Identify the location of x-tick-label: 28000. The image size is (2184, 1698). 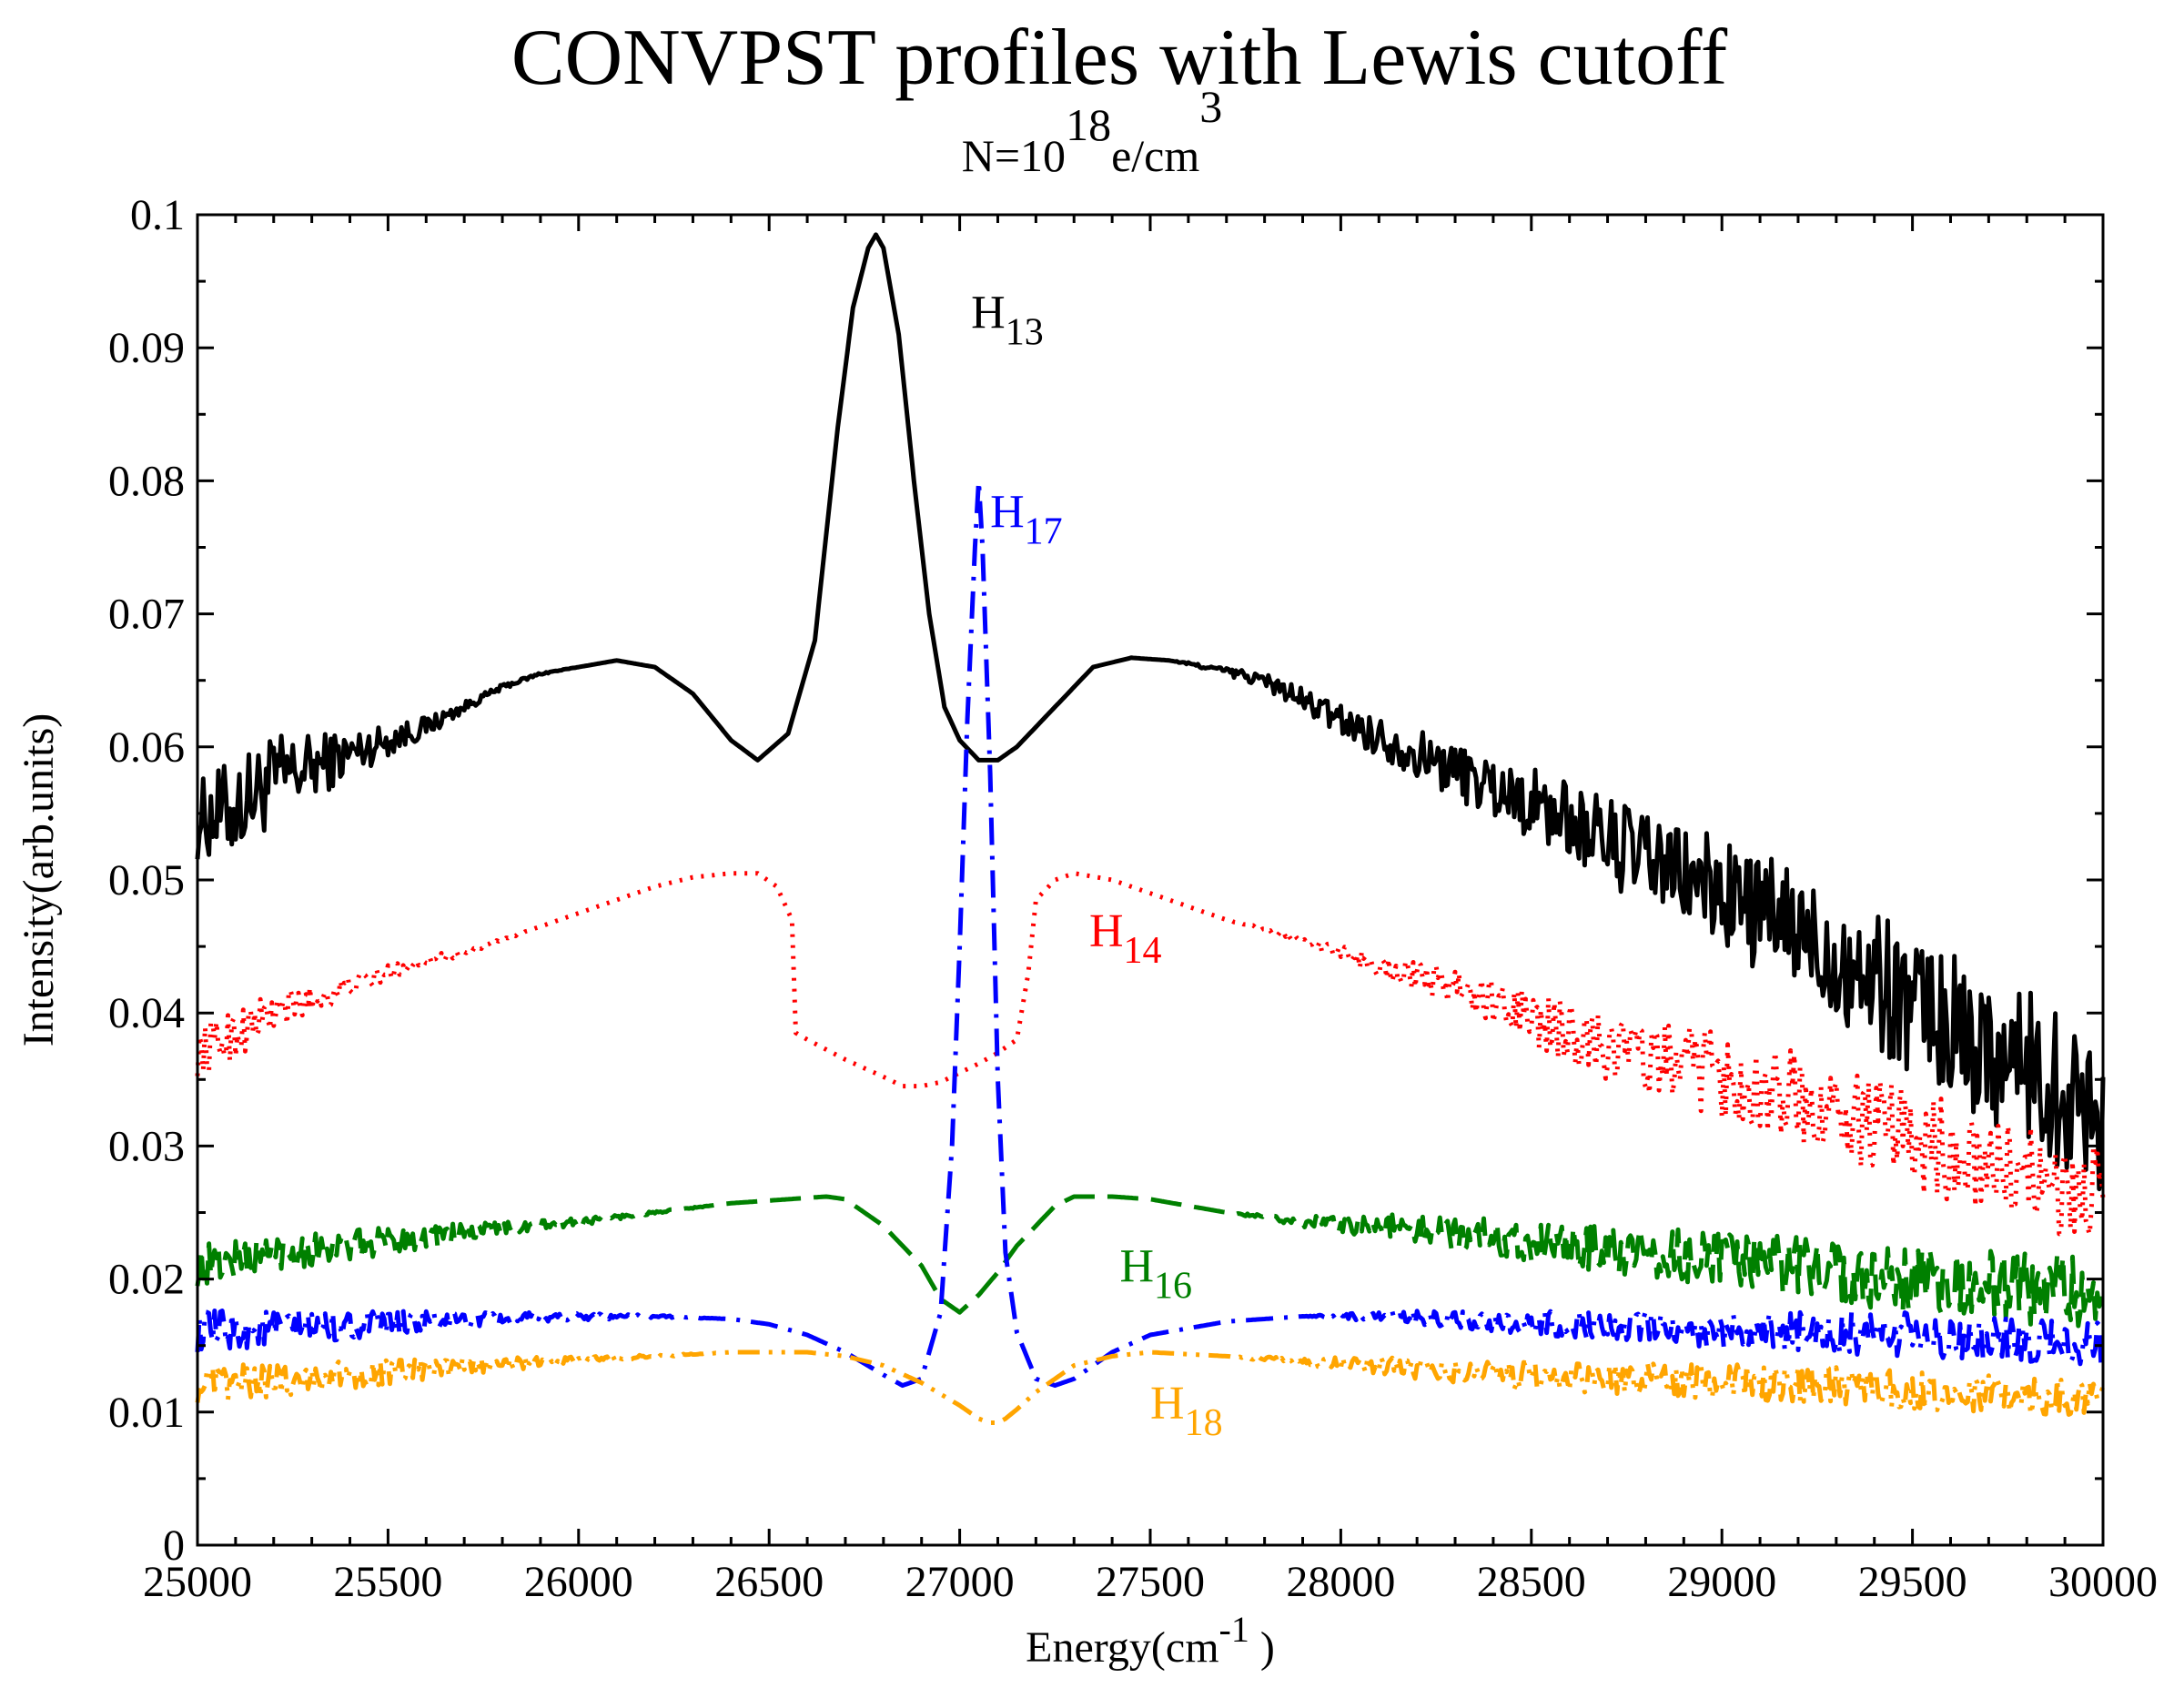
(1340, 1582).